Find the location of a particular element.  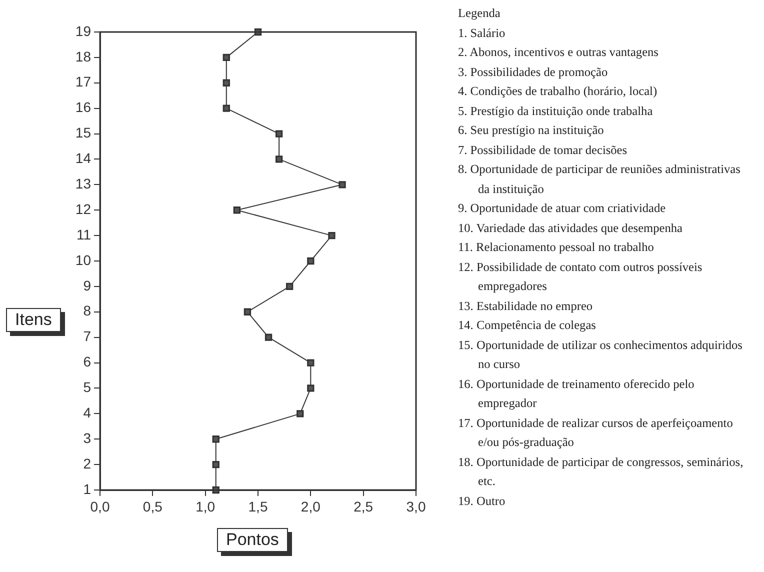

y-tick-label: 3 is located at coordinates (87, 438).